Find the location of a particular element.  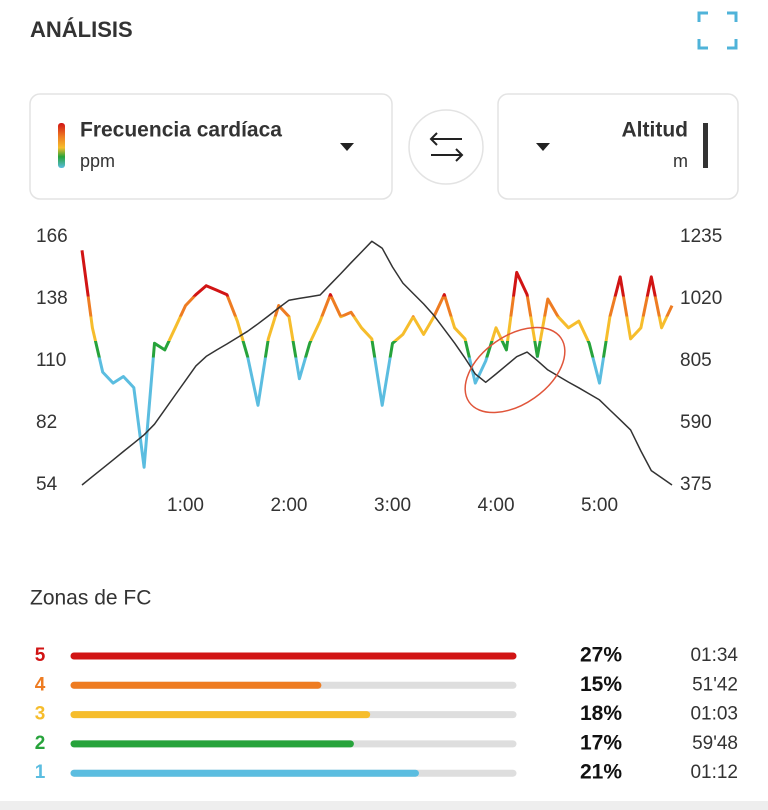

y-tick-label: 54 is located at coordinates (47, 484).